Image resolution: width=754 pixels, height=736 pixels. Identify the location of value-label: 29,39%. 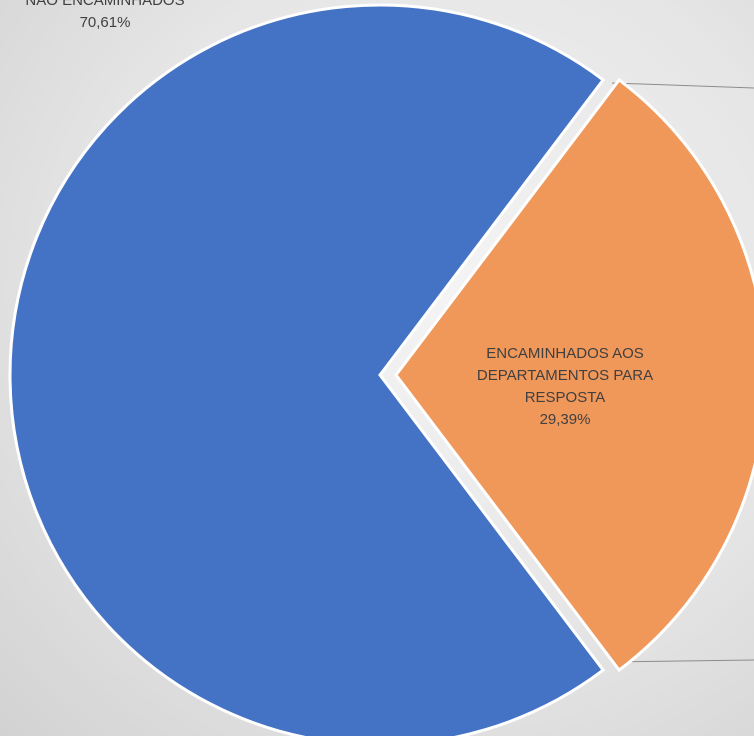
(565, 419).